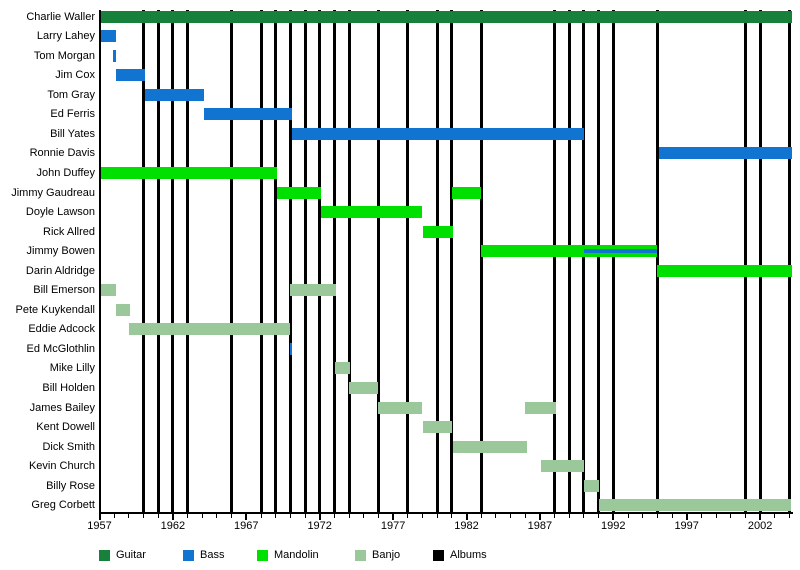 This screenshot has height=570, width=800. Describe the element at coordinates (61, 466) in the screenshot. I see `member-name-label: Kevin Church` at that location.